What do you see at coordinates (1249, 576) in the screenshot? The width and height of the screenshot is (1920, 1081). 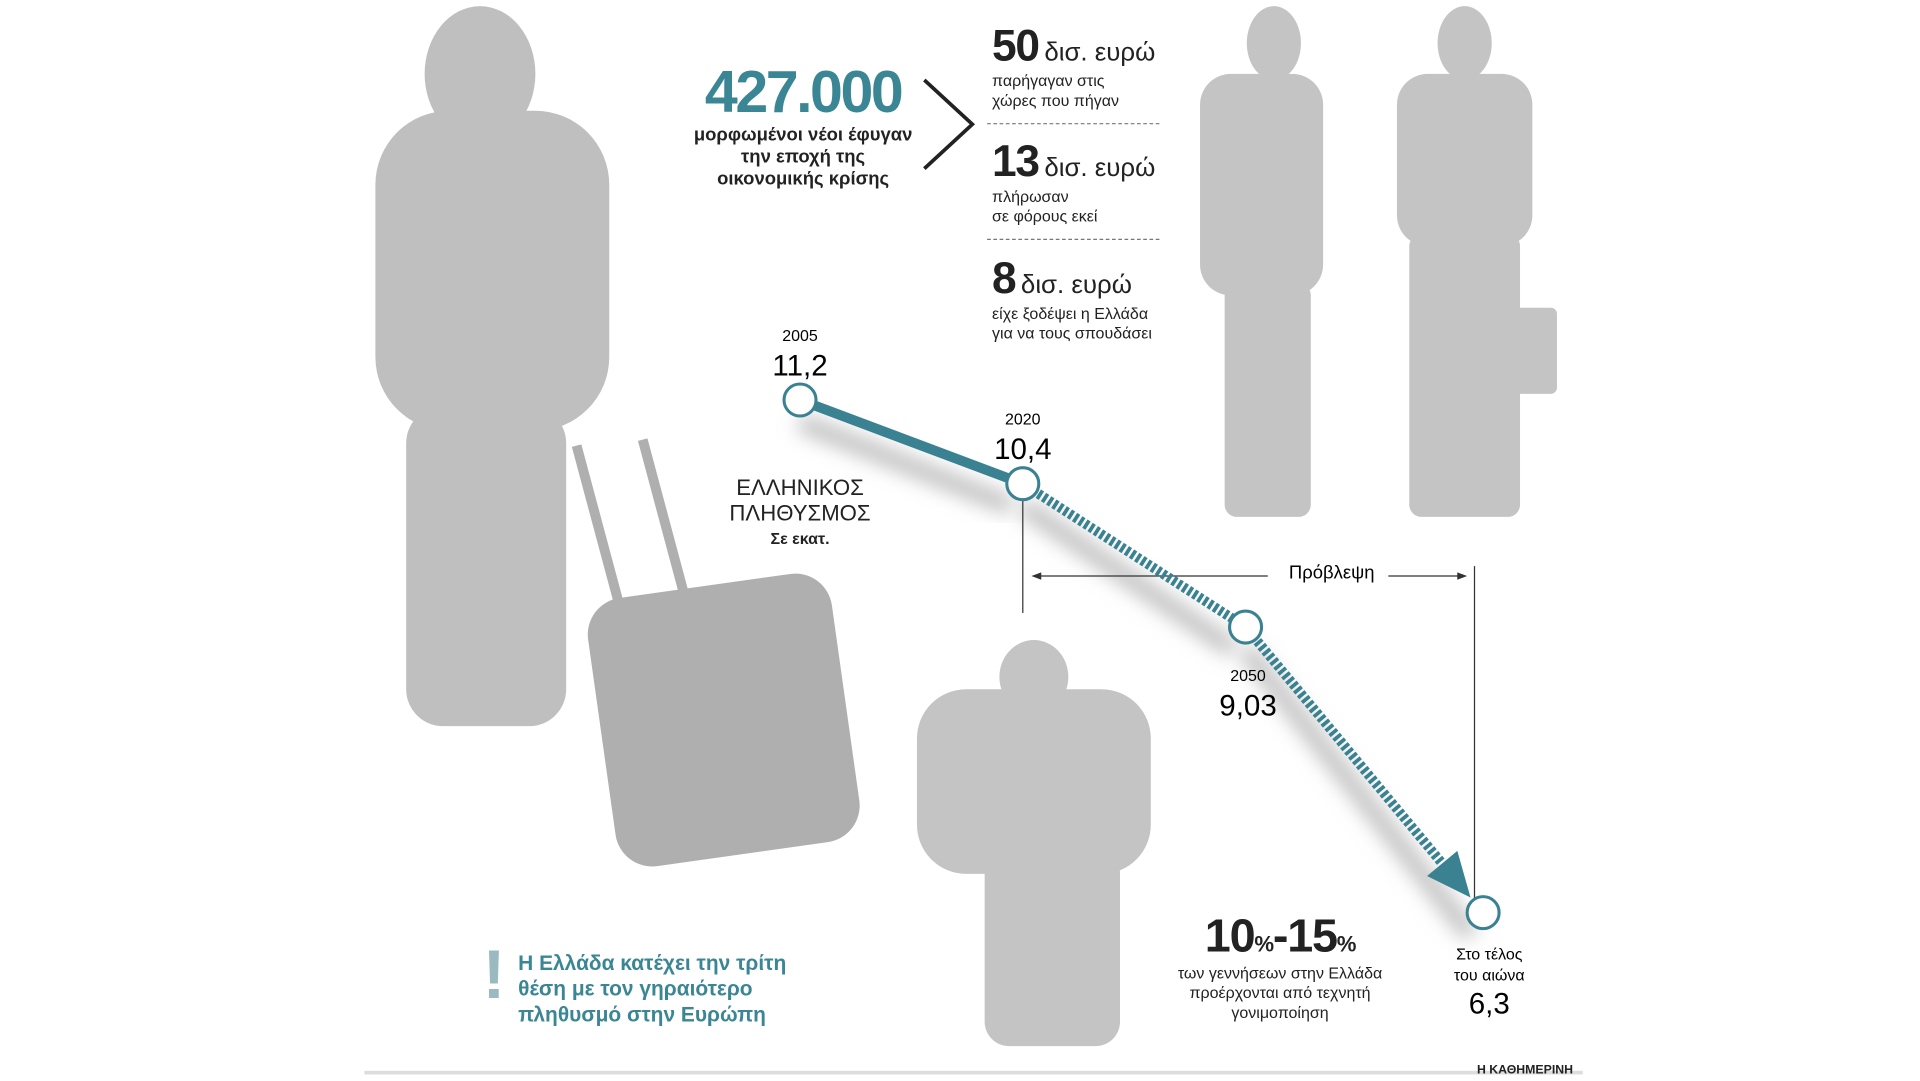 I see `forecast-range-arrow` at bounding box center [1249, 576].